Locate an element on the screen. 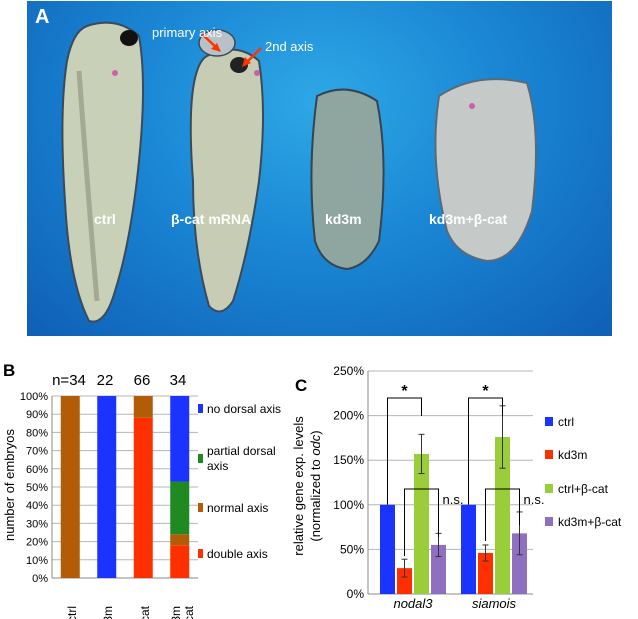 Image resolution: width=638 pixels, height=619 pixels. y-tick-label: 70% is located at coordinates (37, 452).